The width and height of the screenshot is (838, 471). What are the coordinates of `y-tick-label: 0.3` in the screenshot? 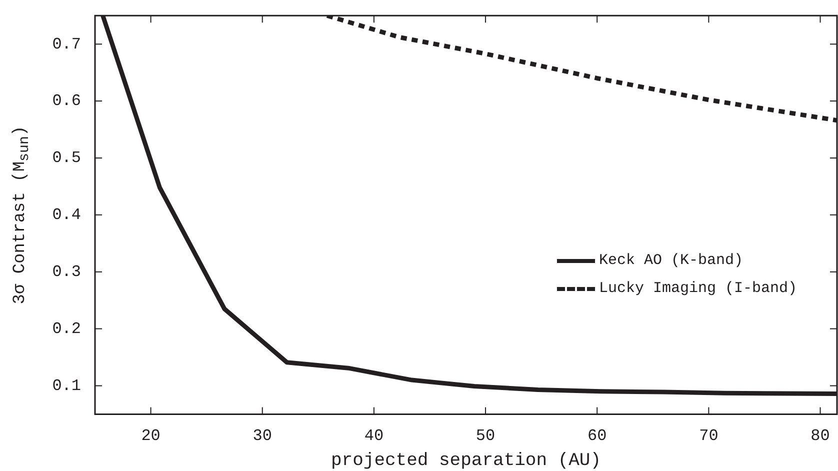 It's located at (66, 272).